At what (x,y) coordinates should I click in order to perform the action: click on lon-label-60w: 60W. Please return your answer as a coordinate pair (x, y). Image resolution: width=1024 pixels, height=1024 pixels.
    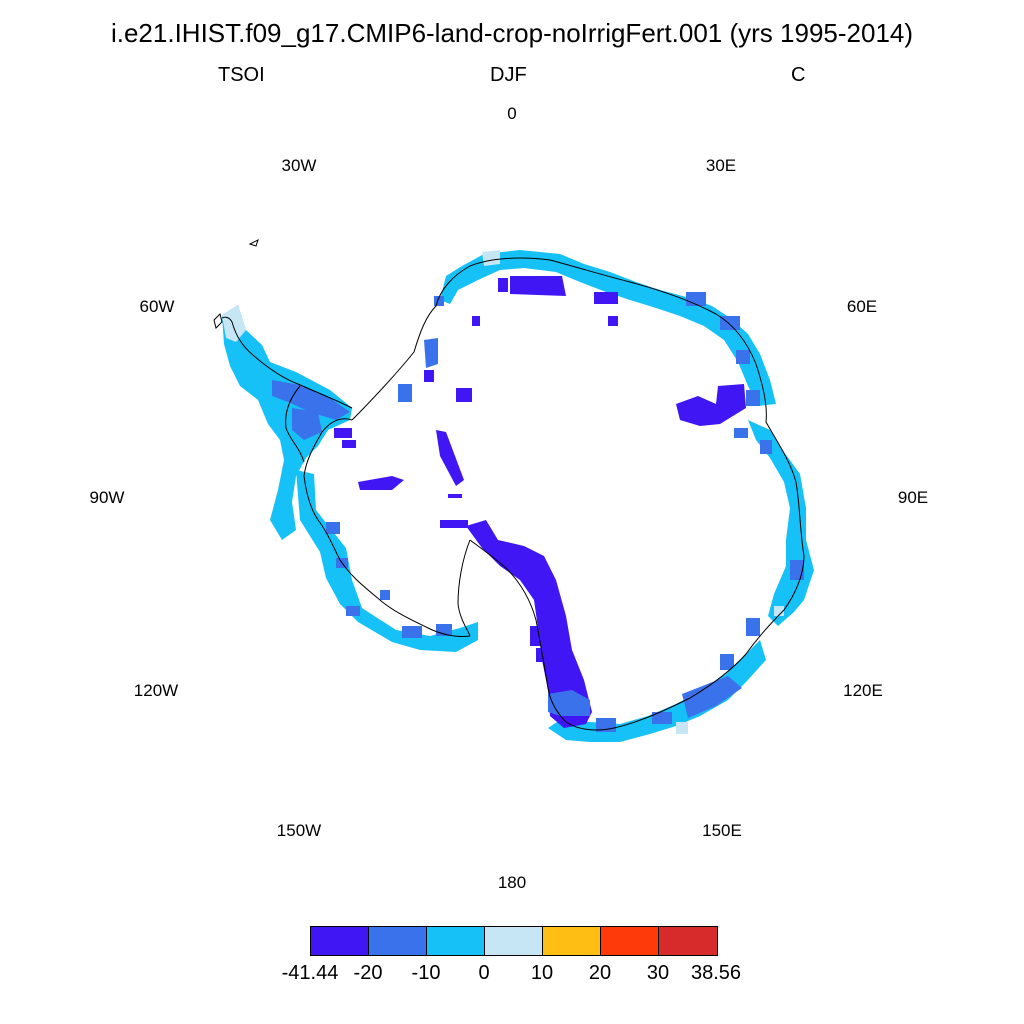
    Looking at the image, I should click on (157, 306).